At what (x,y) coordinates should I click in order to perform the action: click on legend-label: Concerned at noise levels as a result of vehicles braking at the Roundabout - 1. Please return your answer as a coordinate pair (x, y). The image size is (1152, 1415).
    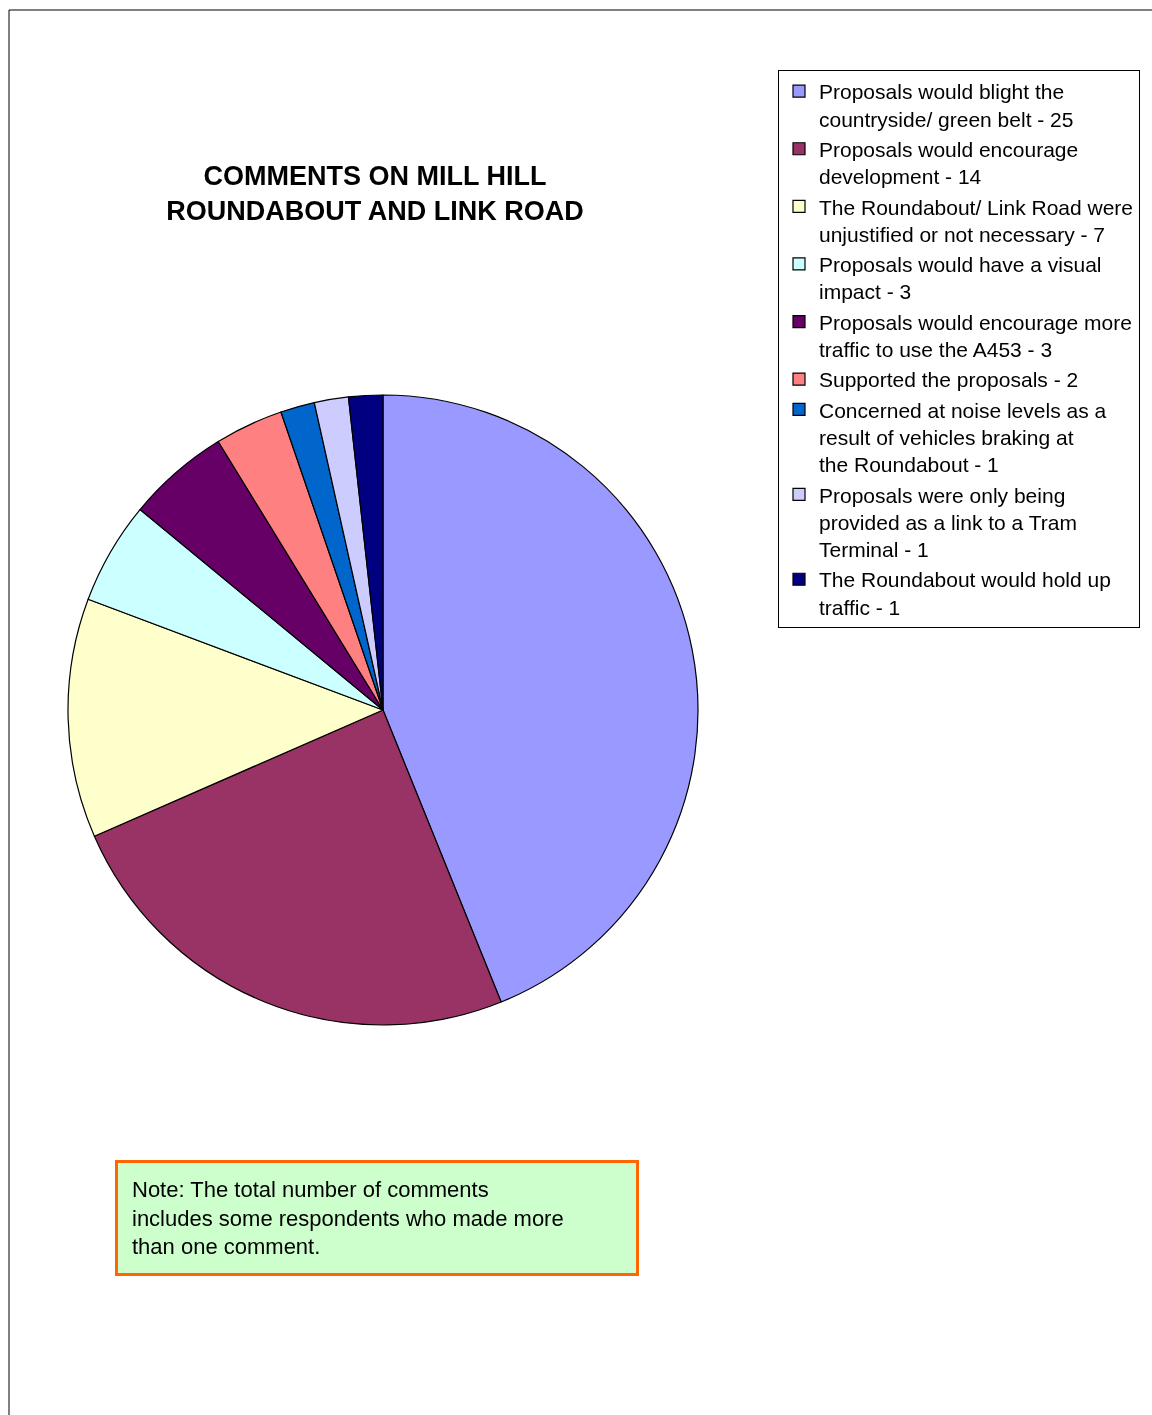
    Looking at the image, I should click on (963, 437).